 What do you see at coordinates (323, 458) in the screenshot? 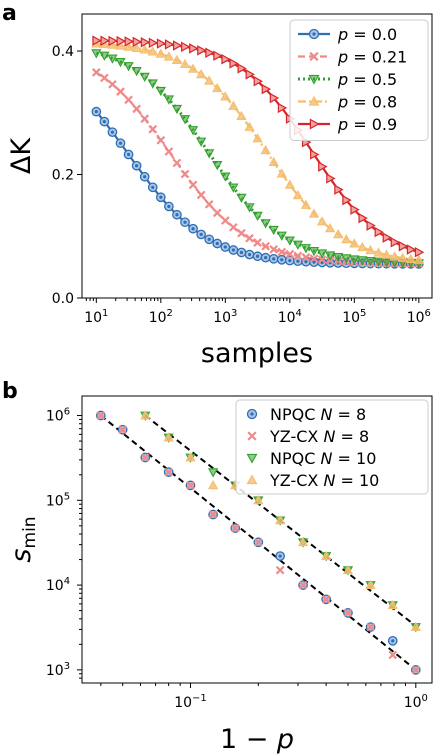
I see `legend-label: NPQC N = 10` at bounding box center [323, 458].